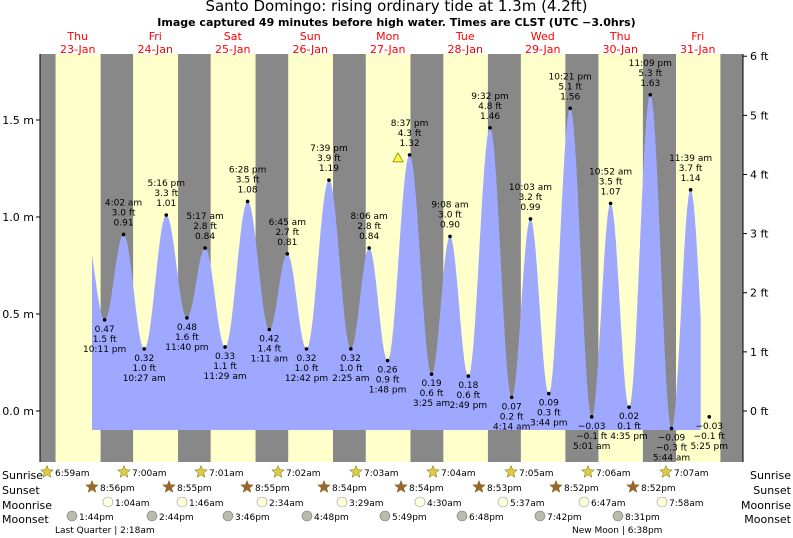  I want to click on moonset-time: 6:48pm, so click(486, 518).